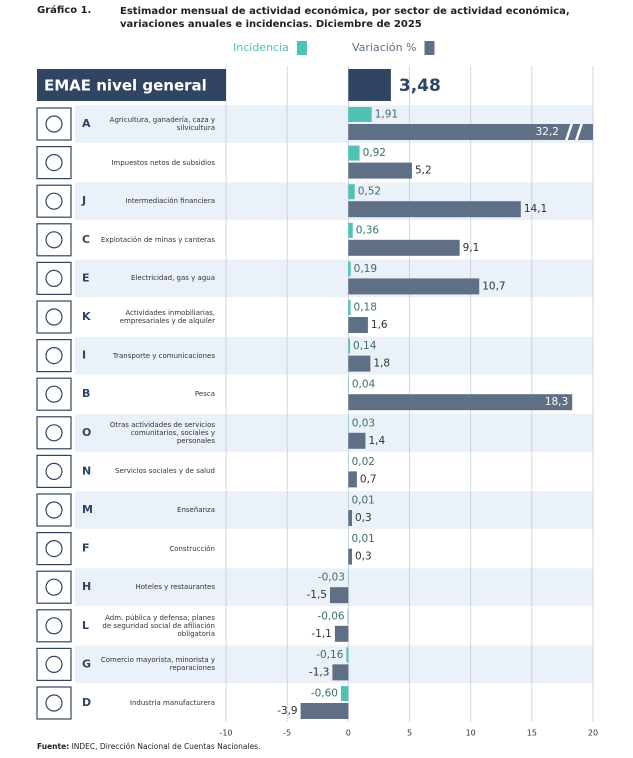  What do you see at coordinates (363, 462) in the screenshot?
I see `incidence-label: 0,02` at bounding box center [363, 462].